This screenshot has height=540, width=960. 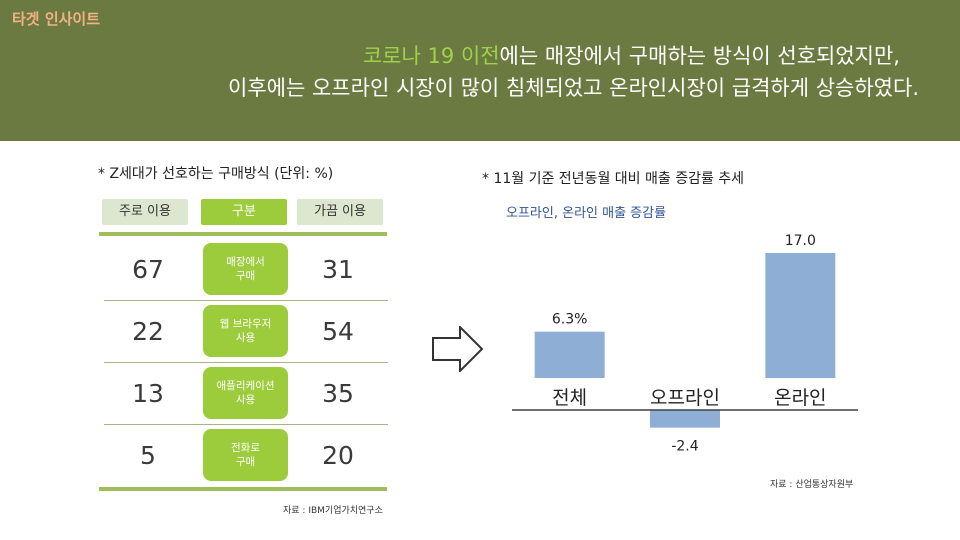 What do you see at coordinates (569, 398) in the screenshot?
I see `category-label: 전체` at bounding box center [569, 398].